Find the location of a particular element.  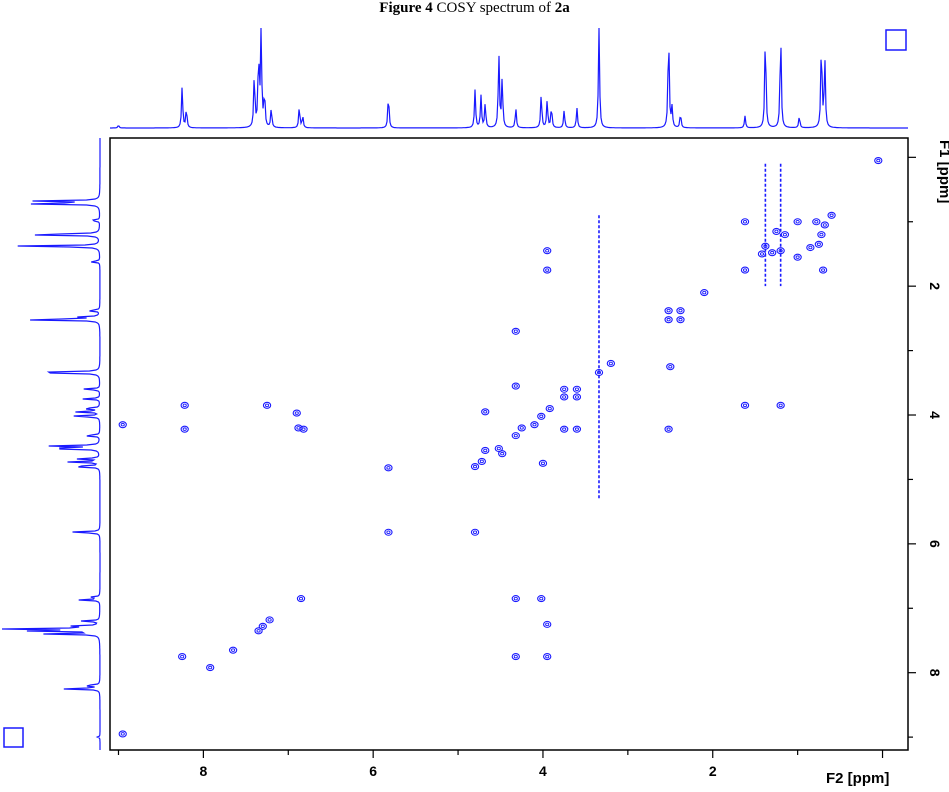

x-axis-title: F2 [ppm] is located at coordinates (857, 778).